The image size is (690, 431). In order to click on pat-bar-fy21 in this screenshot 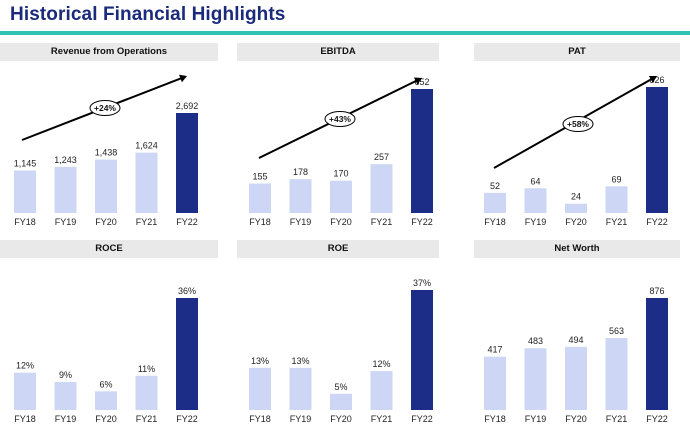, I will do `click(616, 199)`.